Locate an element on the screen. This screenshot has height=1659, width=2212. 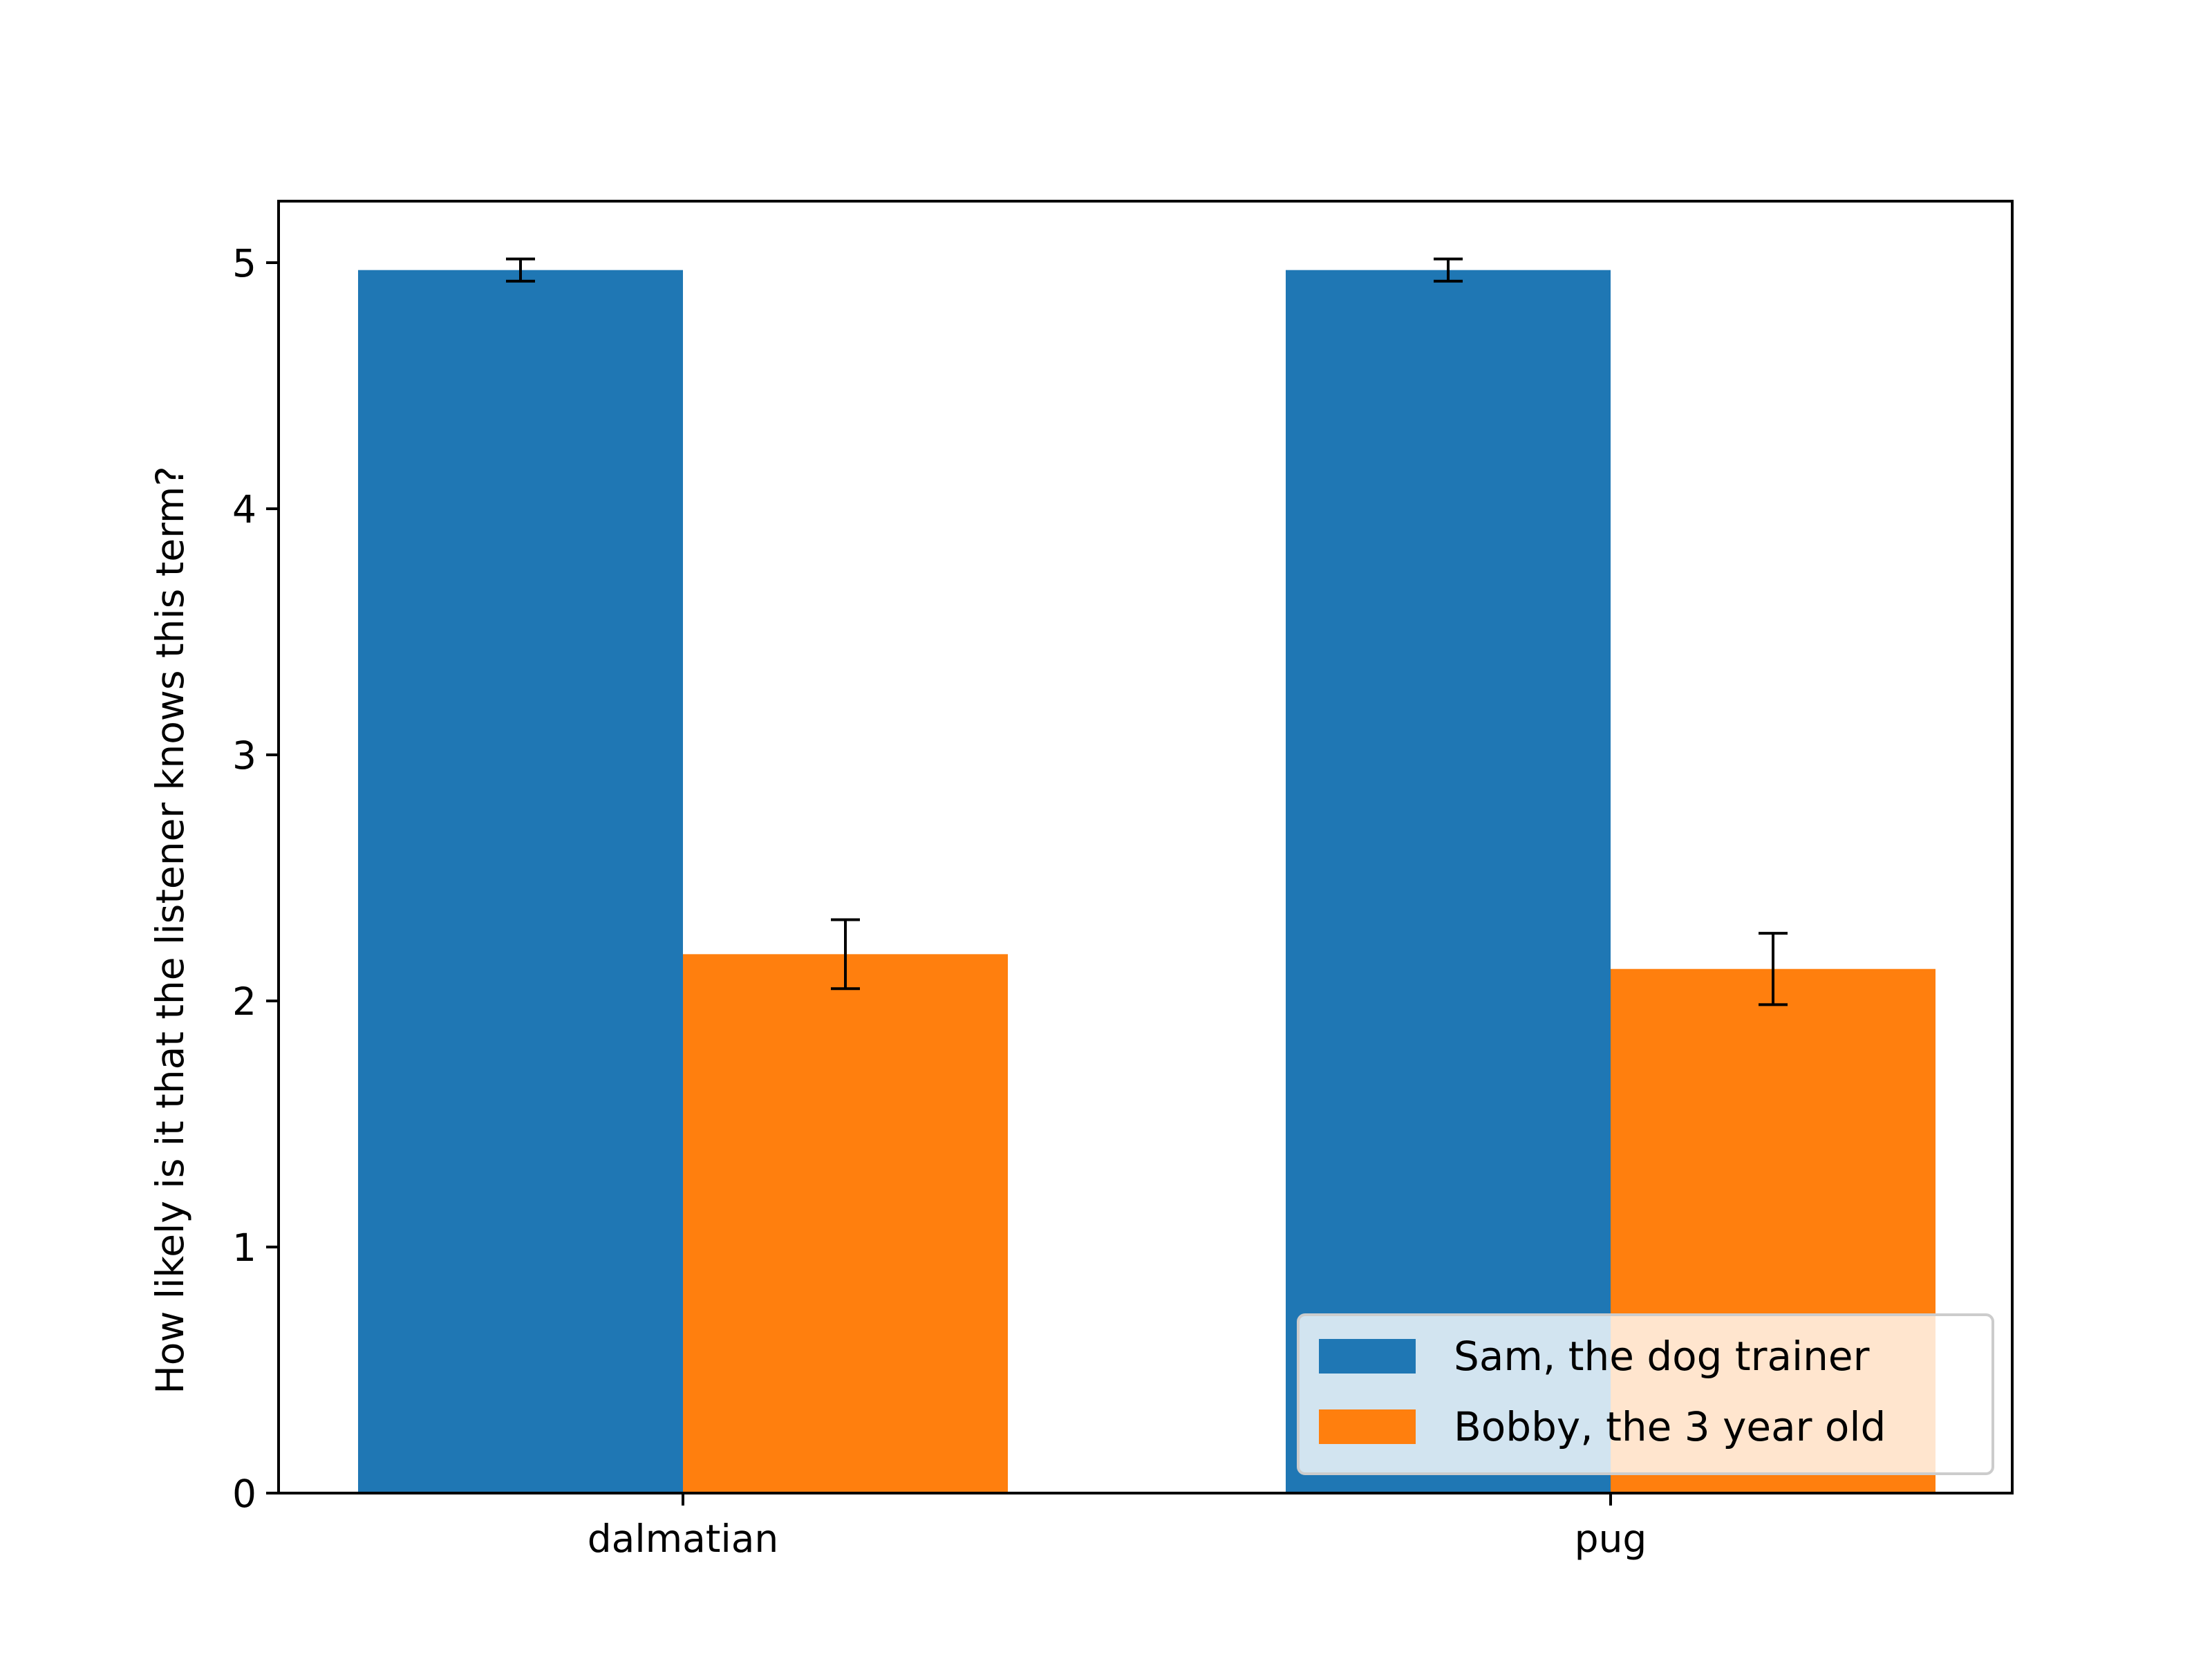
y-axis: 0 1 2 3 4 5 is located at coordinates (256, 878).